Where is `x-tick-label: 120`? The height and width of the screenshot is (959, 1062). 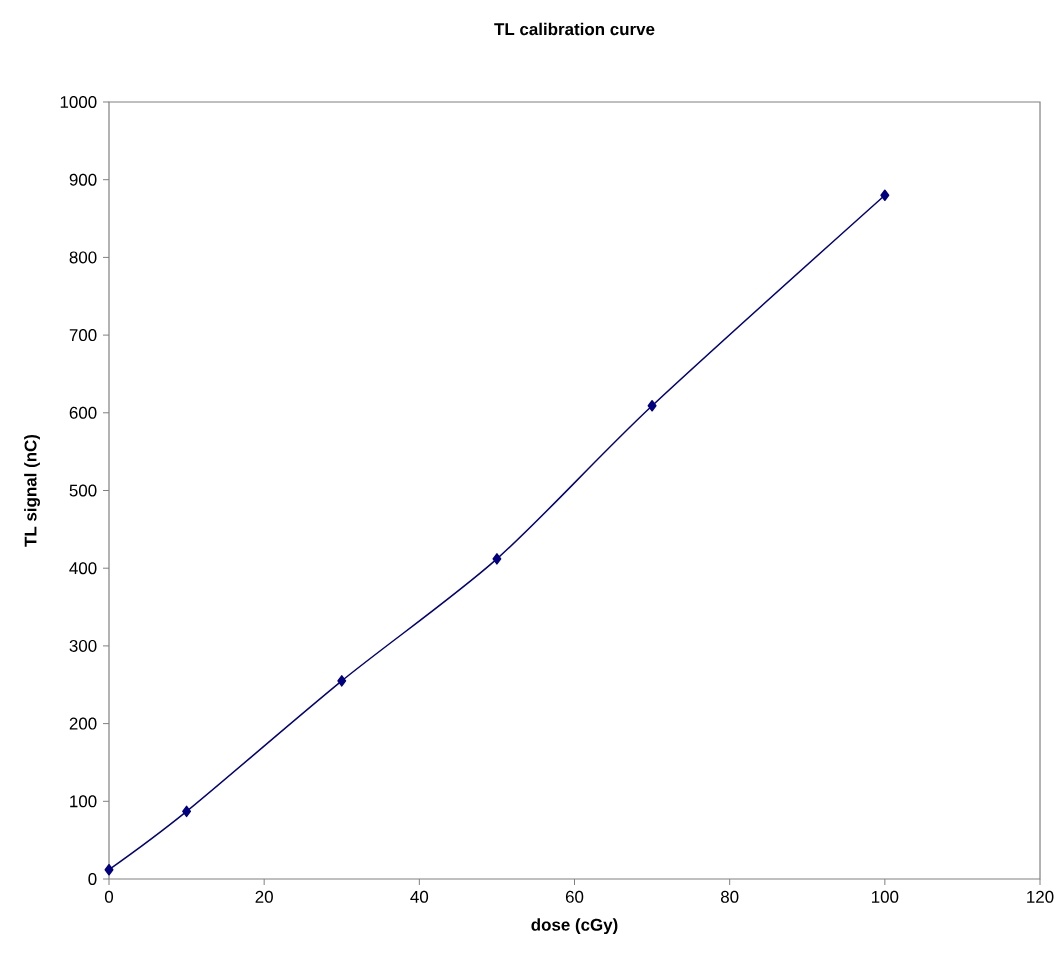 x-tick-label: 120 is located at coordinates (1040, 896).